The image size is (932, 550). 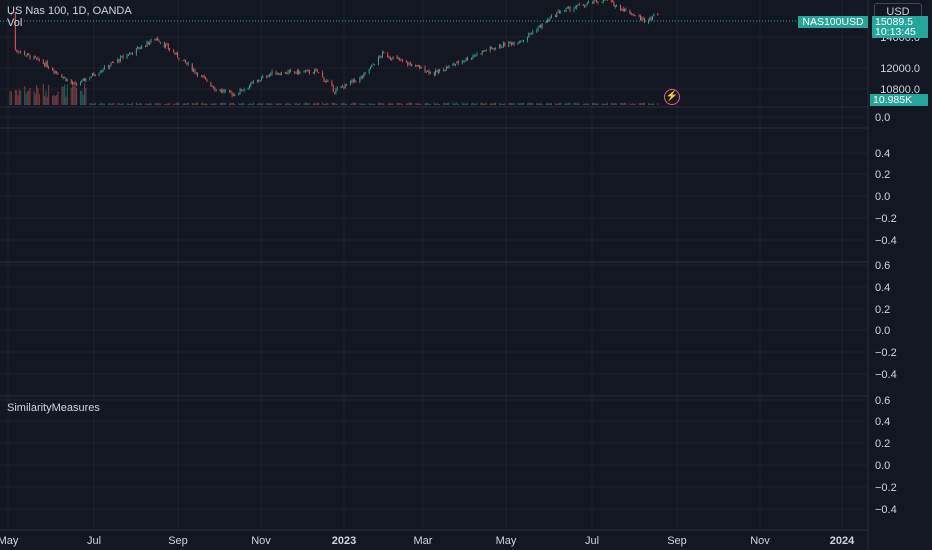 I want to click on time-tick-label: May, so click(x=506, y=541).